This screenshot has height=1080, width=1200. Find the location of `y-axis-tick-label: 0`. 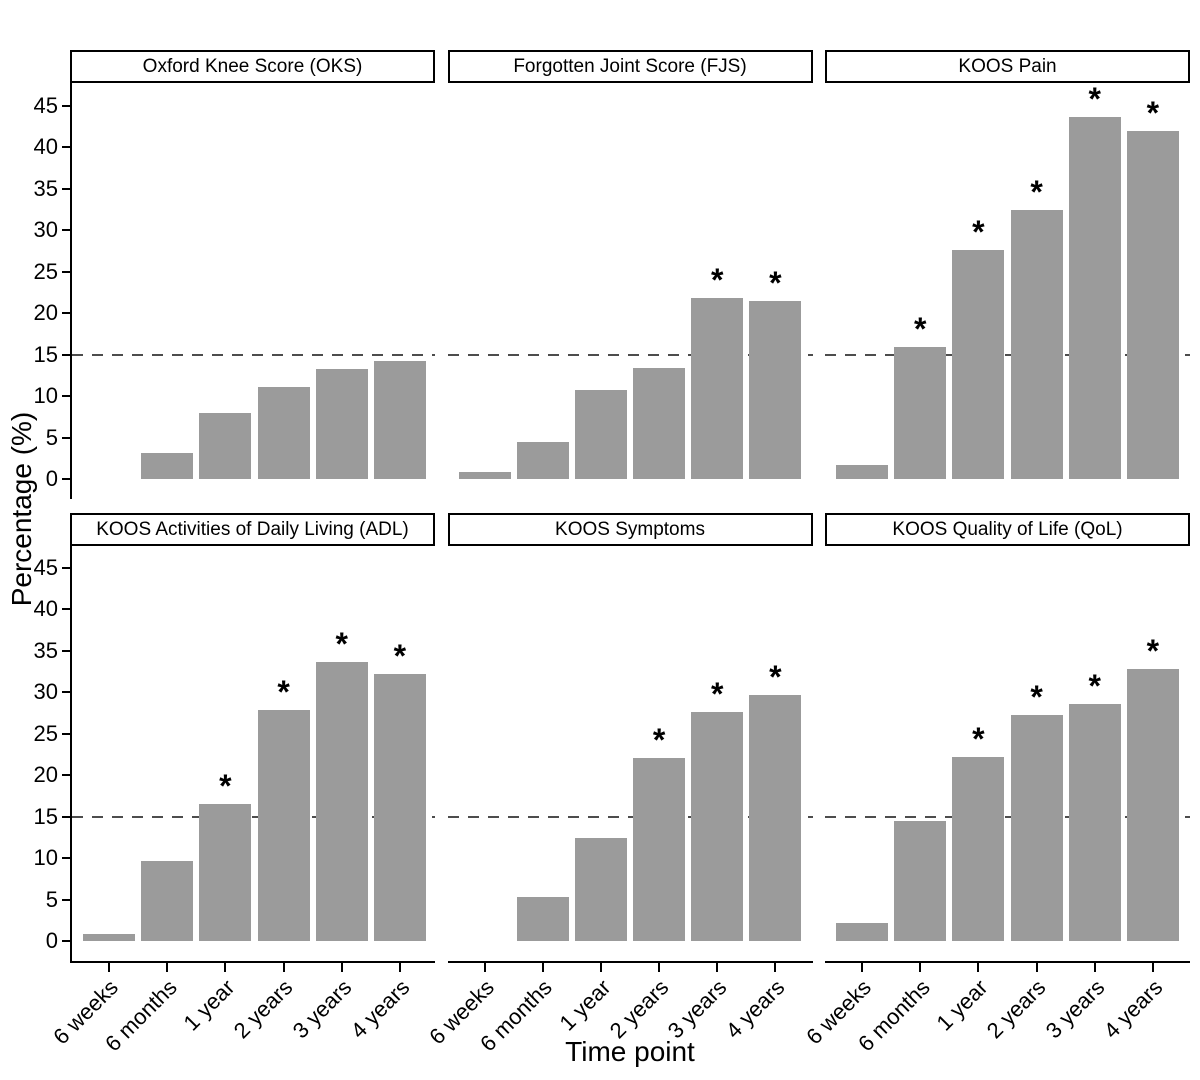

y-axis-tick-label: 0 is located at coordinates (51, 478).